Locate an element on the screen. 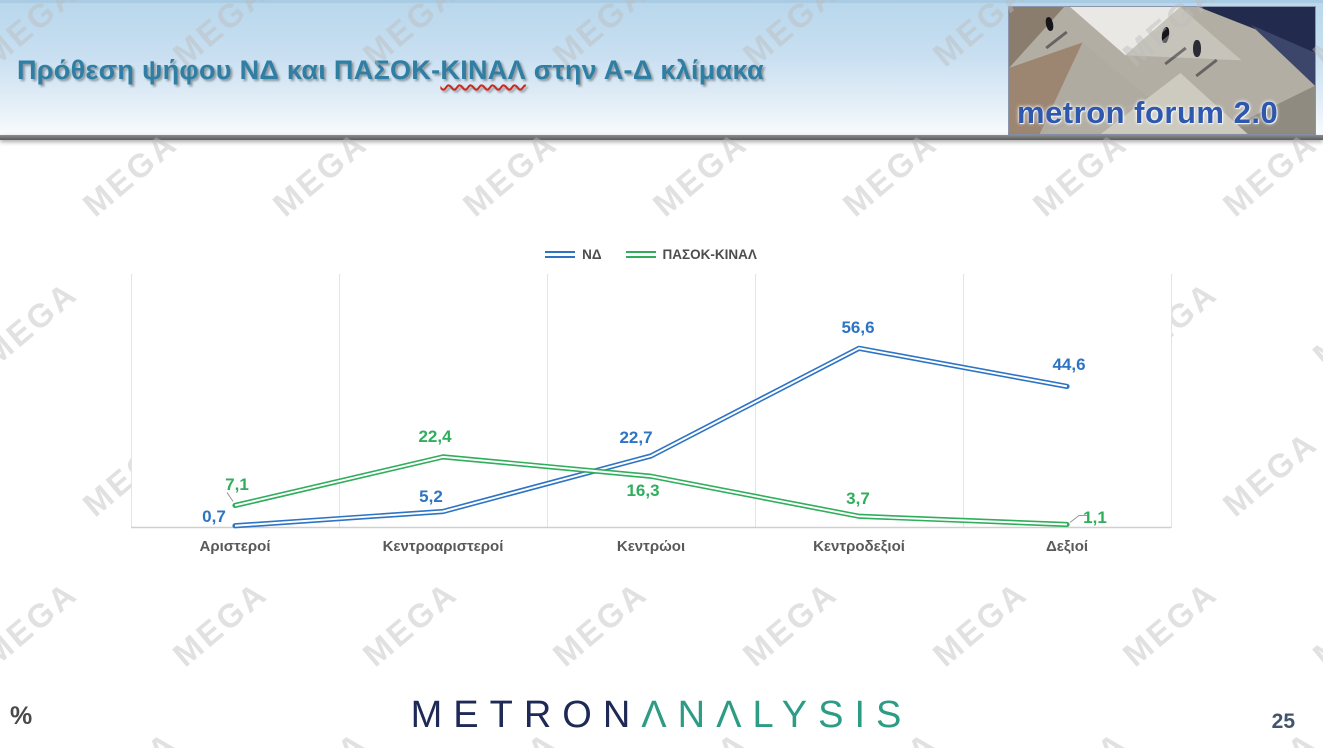 This screenshot has height=748, width=1323. legend-item: ΝΔ is located at coordinates (573, 254).